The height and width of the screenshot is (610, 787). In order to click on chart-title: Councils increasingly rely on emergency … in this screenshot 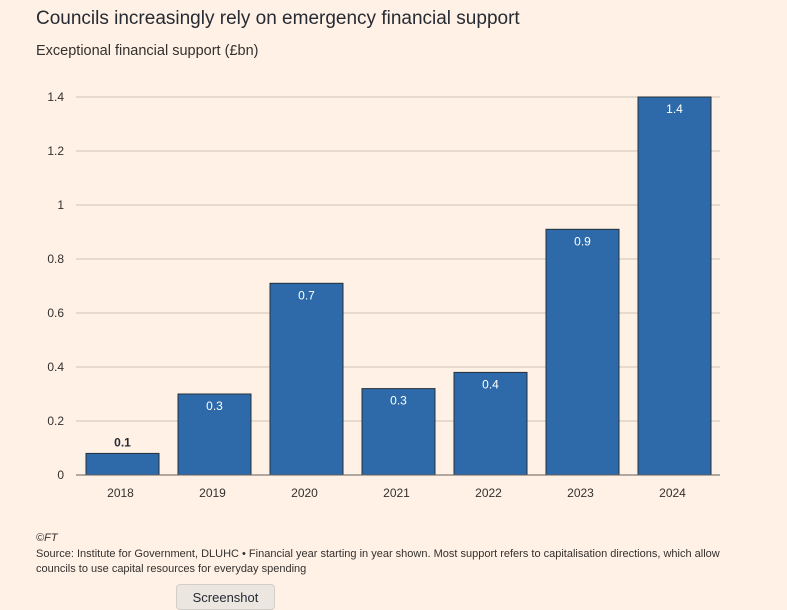, I will do `click(278, 18)`.